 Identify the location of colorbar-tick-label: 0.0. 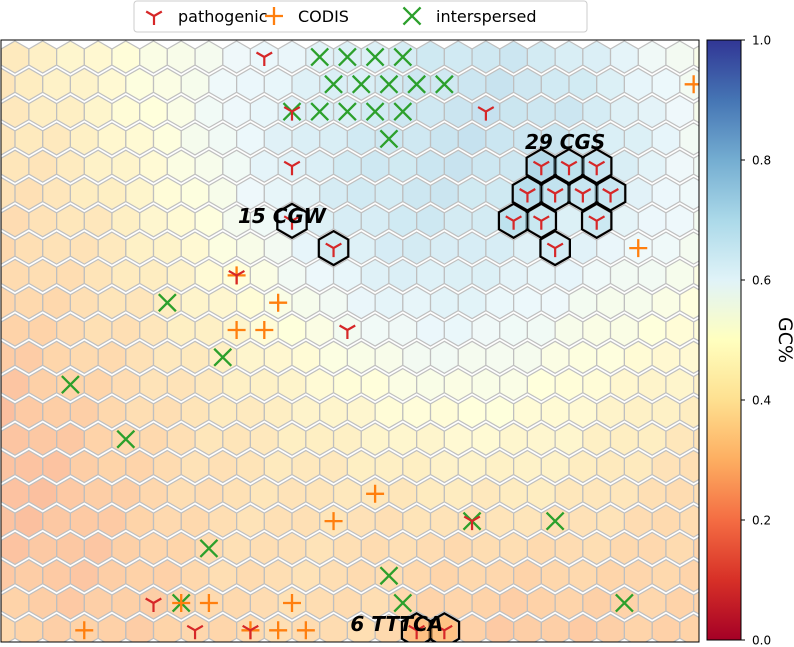
(761, 640).